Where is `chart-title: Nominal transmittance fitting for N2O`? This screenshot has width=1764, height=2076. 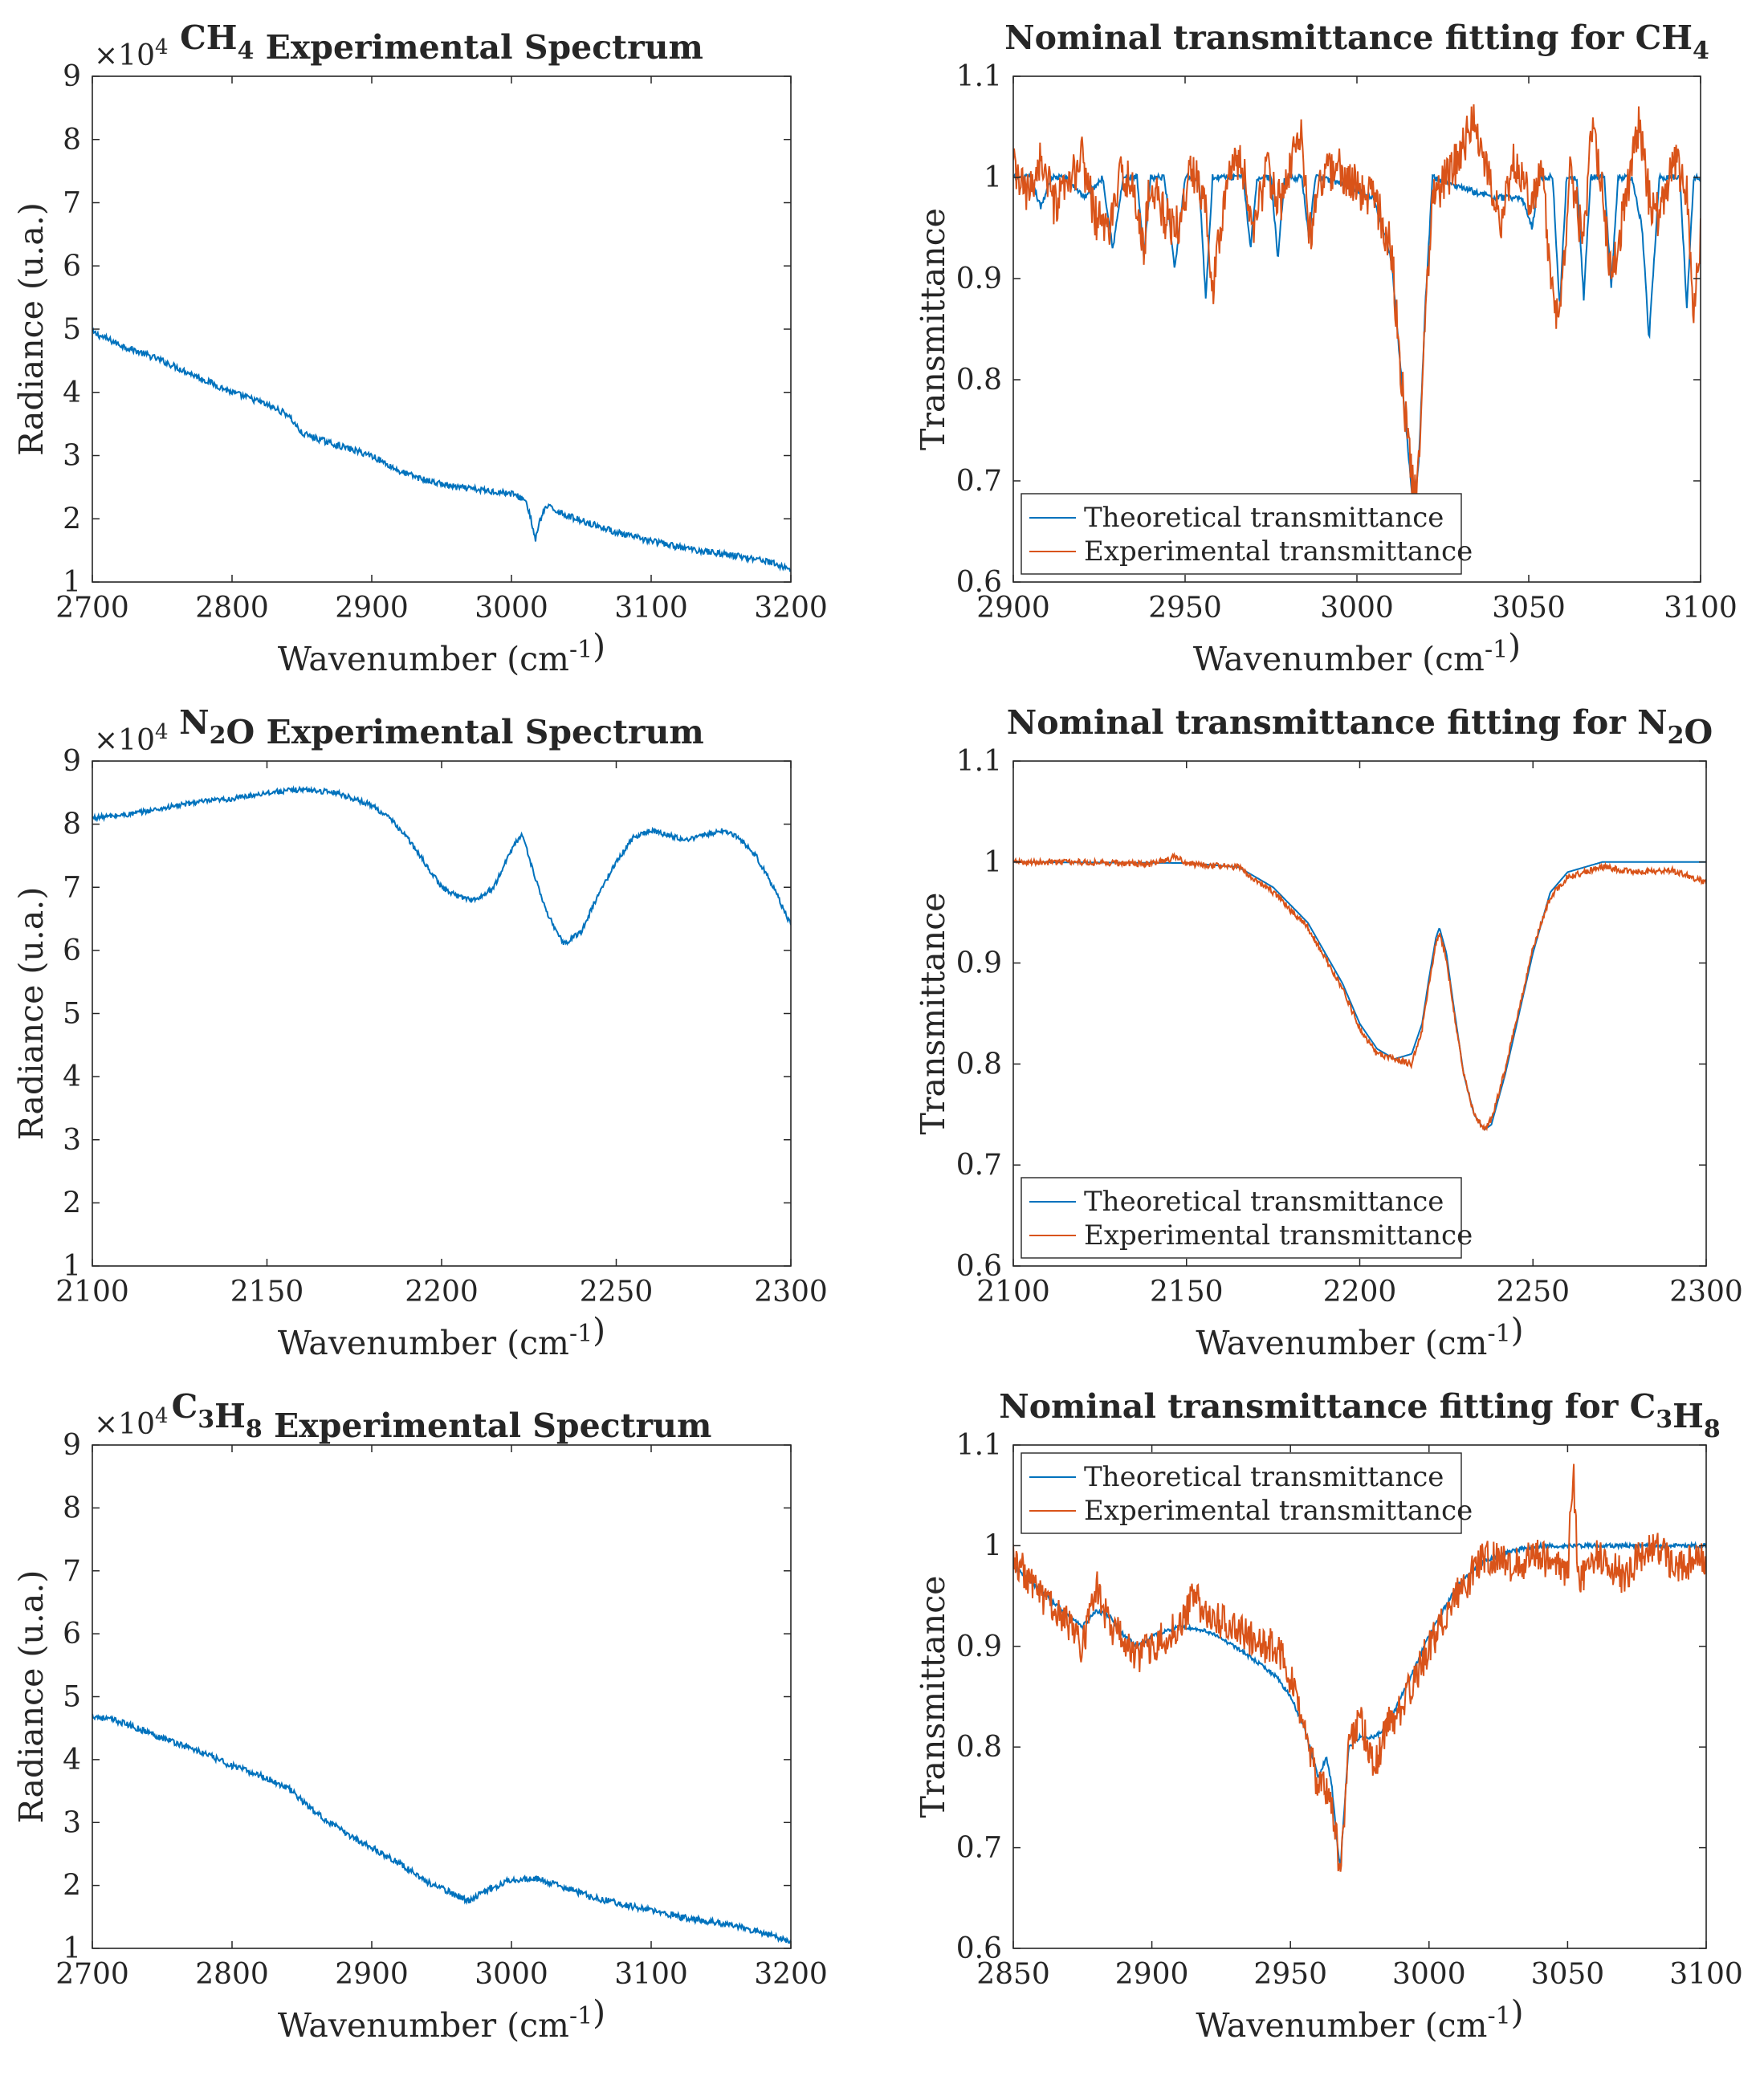
chart-title: Nominal transmittance fitting for N2O is located at coordinates (1360, 727).